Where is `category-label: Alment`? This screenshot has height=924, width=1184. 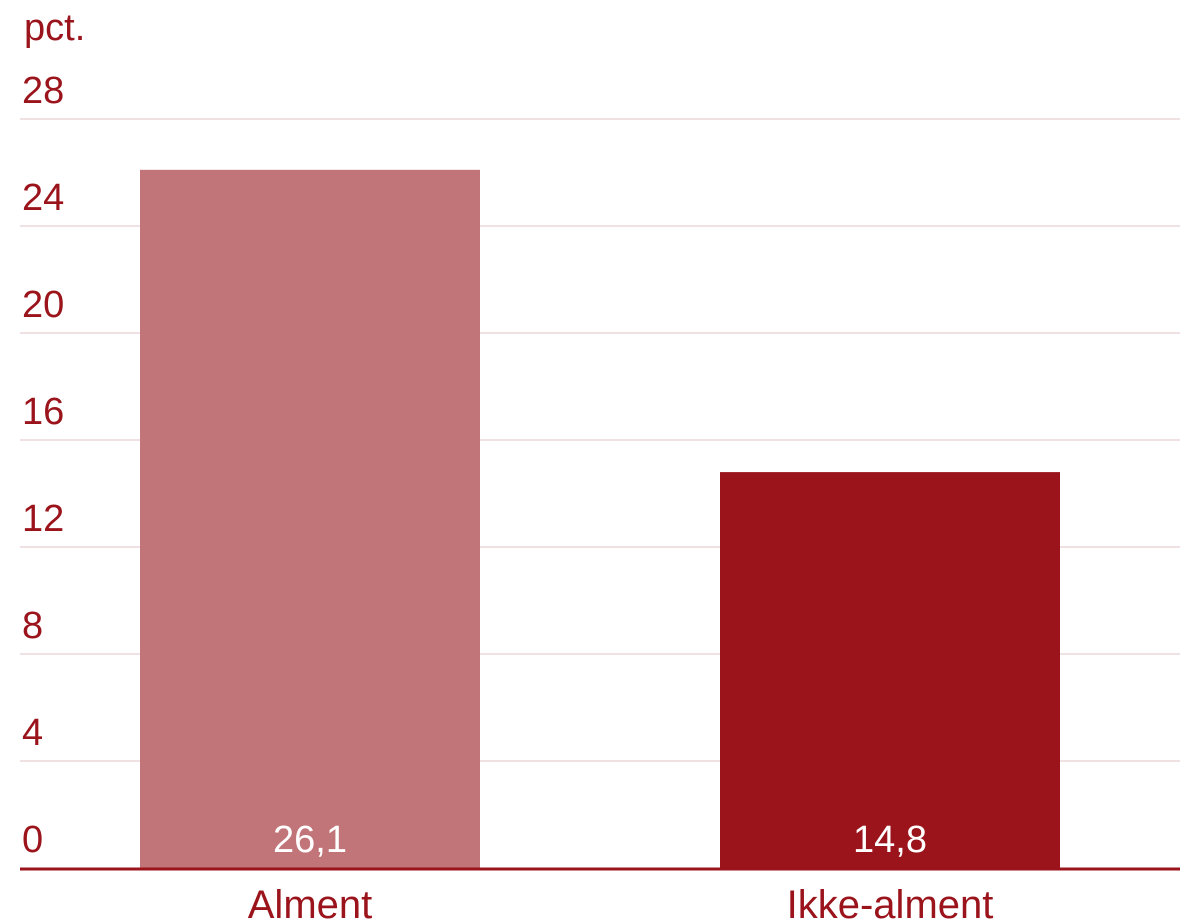 category-label: Alment is located at coordinates (310, 903).